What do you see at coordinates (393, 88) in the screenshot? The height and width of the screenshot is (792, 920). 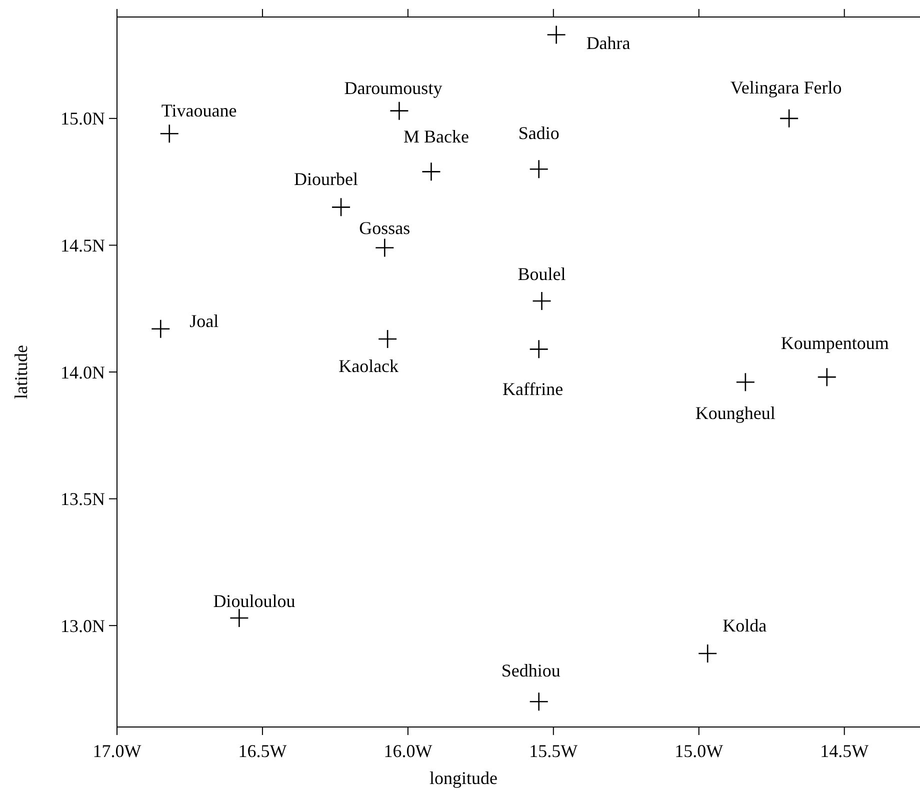 I see `annotation: Daroumousty` at bounding box center [393, 88].